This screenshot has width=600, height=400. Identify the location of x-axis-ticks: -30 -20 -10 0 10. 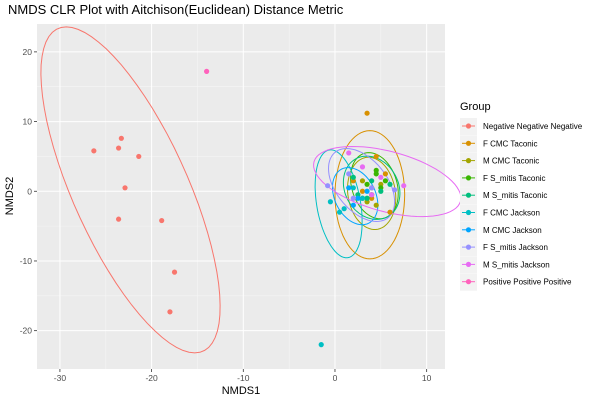
(243, 376).